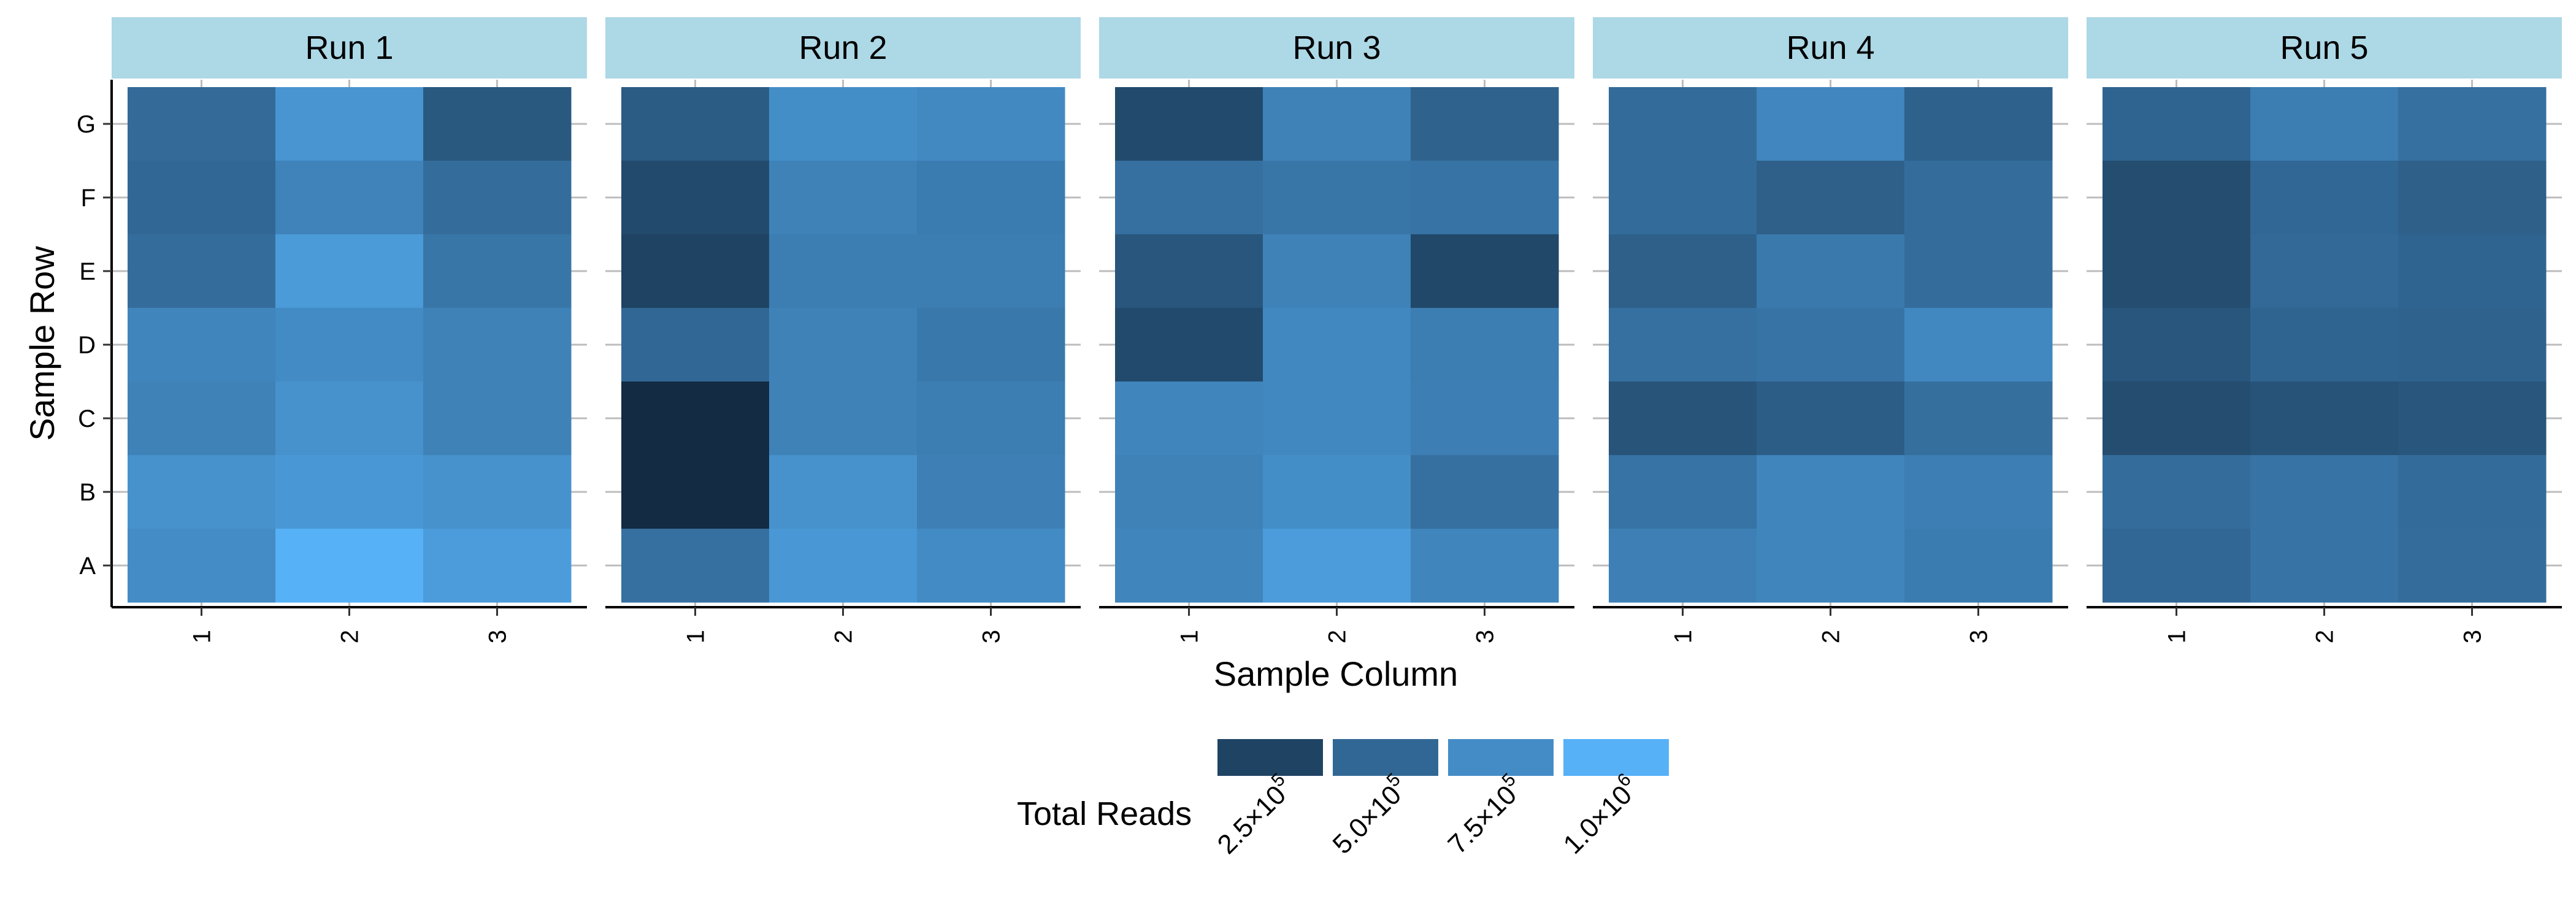 The image size is (2576, 920). What do you see at coordinates (86, 124) in the screenshot?
I see `y-tick-label: G` at bounding box center [86, 124].